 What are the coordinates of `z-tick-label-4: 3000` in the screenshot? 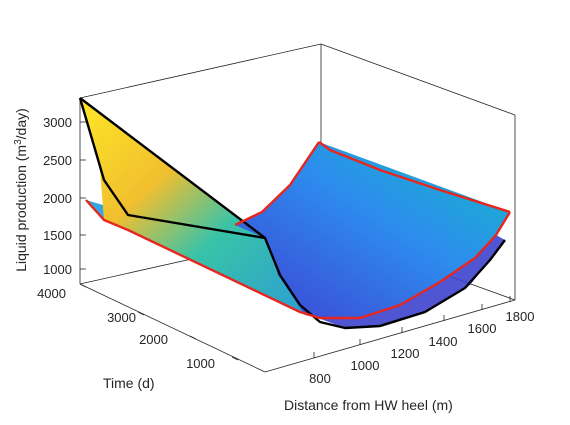 It's located at (57, 122).